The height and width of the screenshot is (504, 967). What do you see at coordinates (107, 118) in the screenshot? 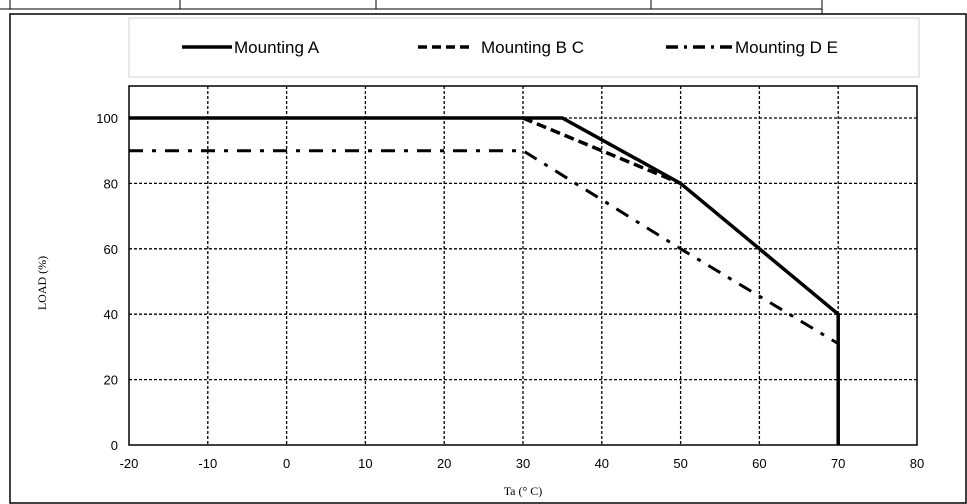
I see `y-tick-label: 100` at bounding box center [107, 118].